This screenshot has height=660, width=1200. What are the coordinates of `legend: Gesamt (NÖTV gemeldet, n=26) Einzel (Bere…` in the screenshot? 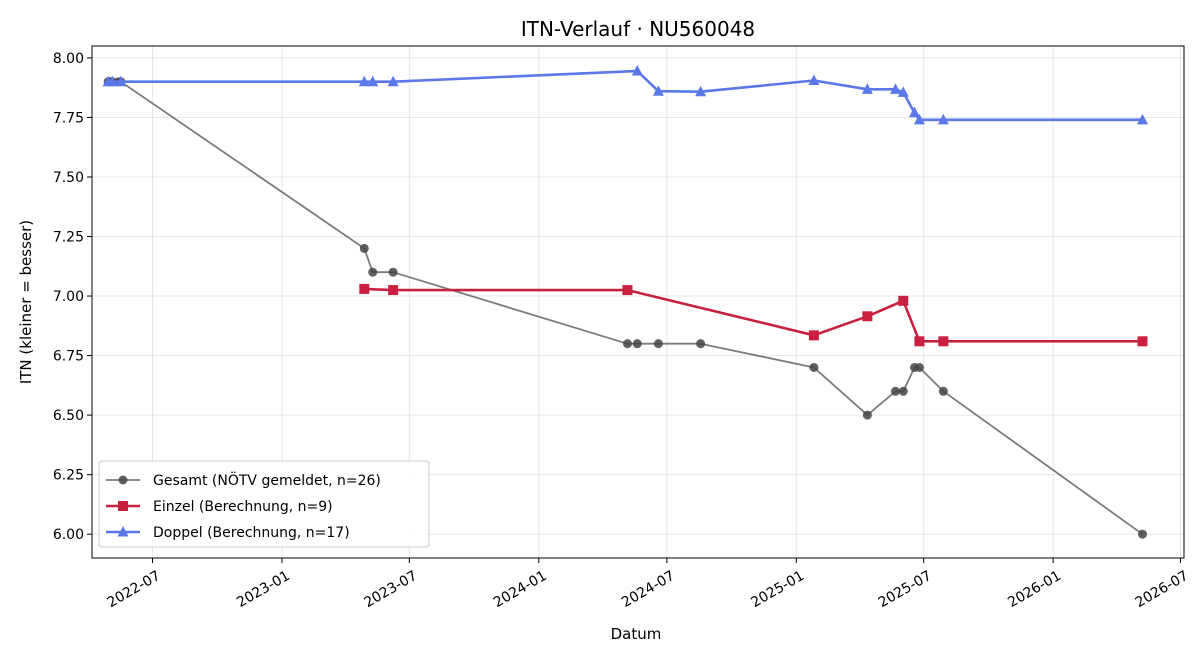 It's located at (264, 504).